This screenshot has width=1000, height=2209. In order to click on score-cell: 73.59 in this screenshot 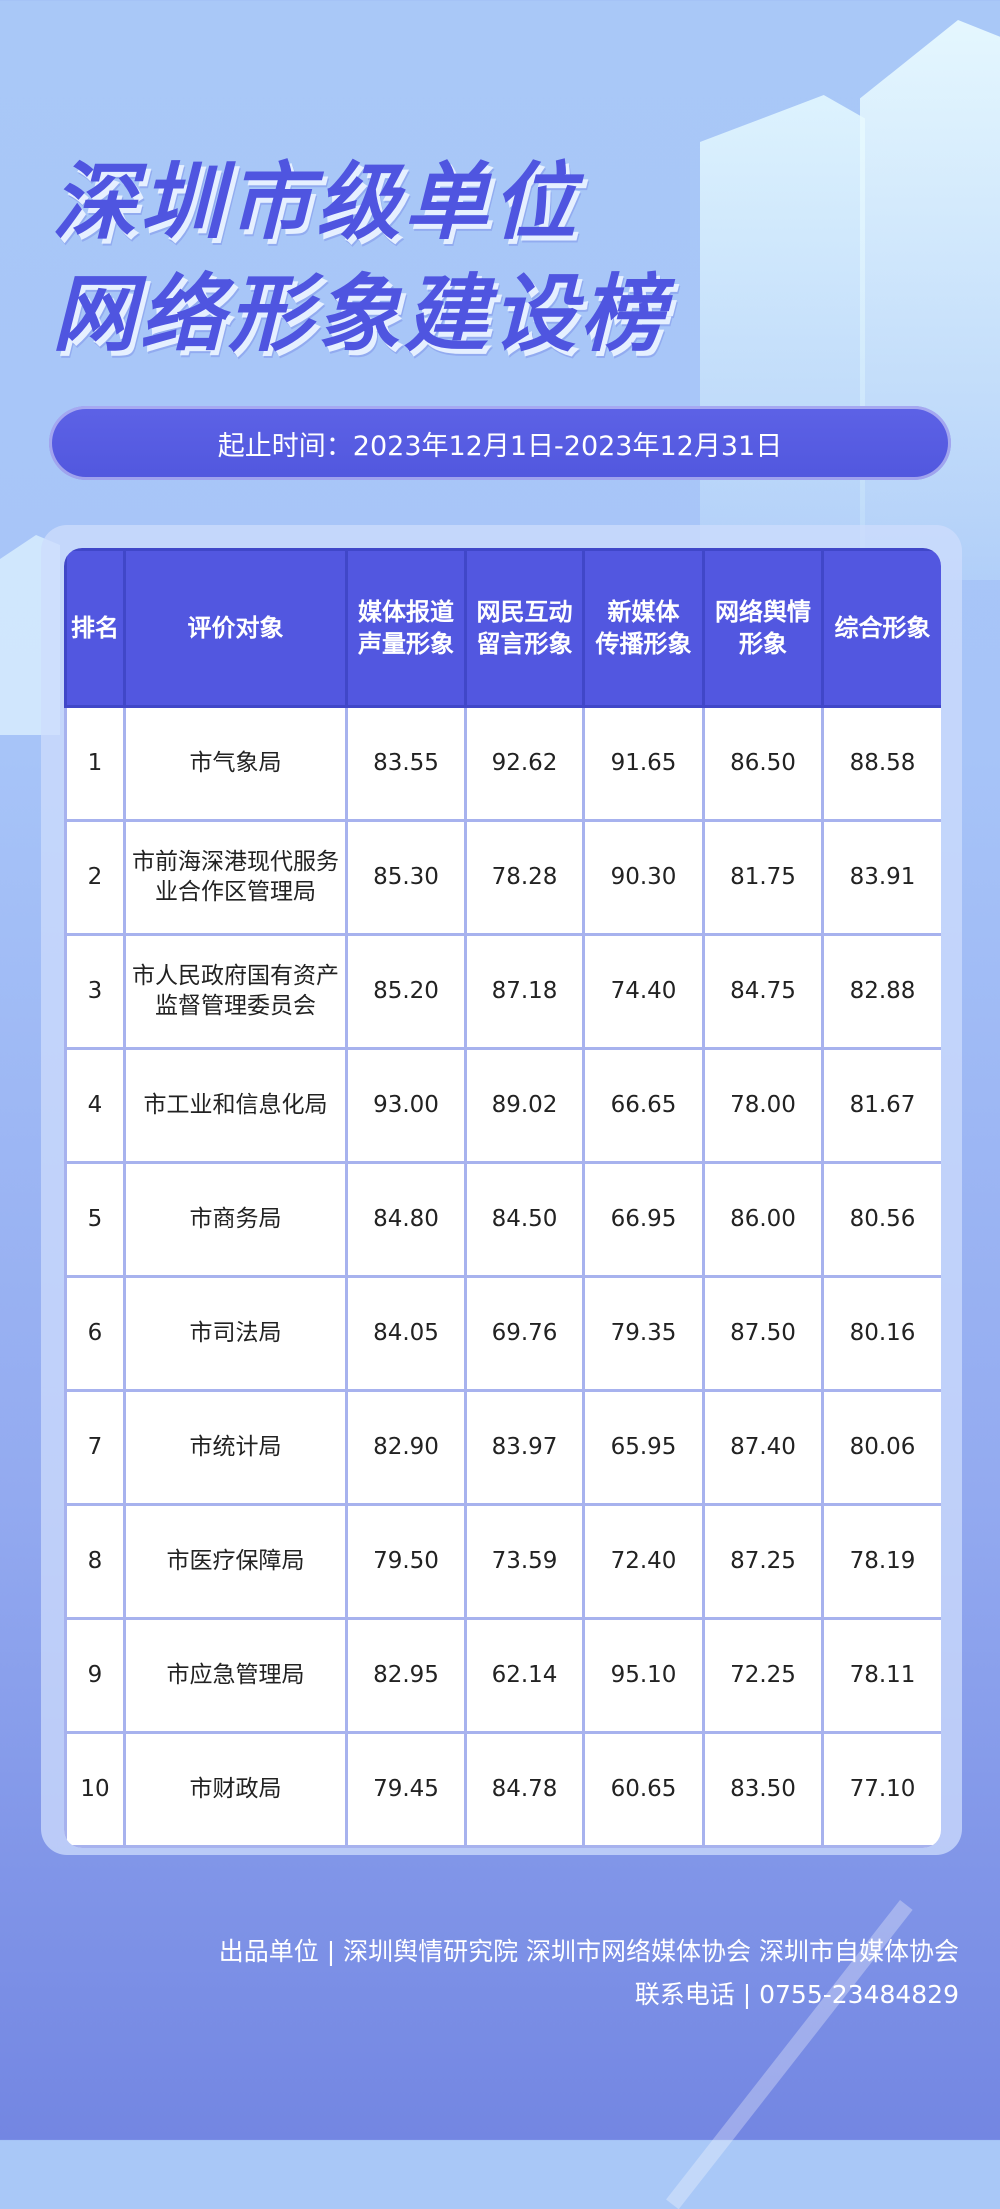, I will do `click(524, 1561)`.